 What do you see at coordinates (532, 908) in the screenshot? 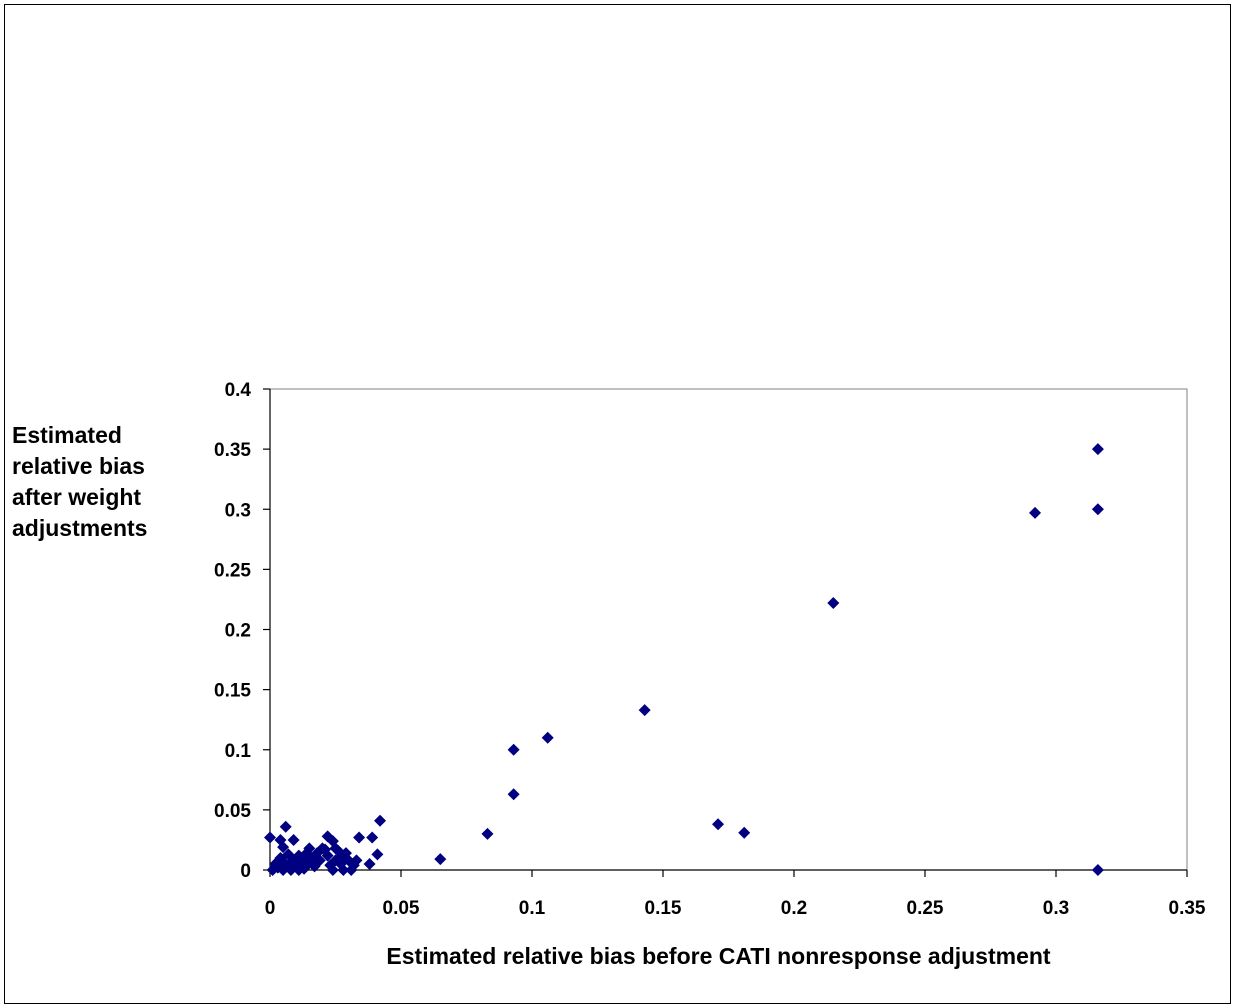
I see `x-tick-label: 0.1` at bounding box center [532, 908].